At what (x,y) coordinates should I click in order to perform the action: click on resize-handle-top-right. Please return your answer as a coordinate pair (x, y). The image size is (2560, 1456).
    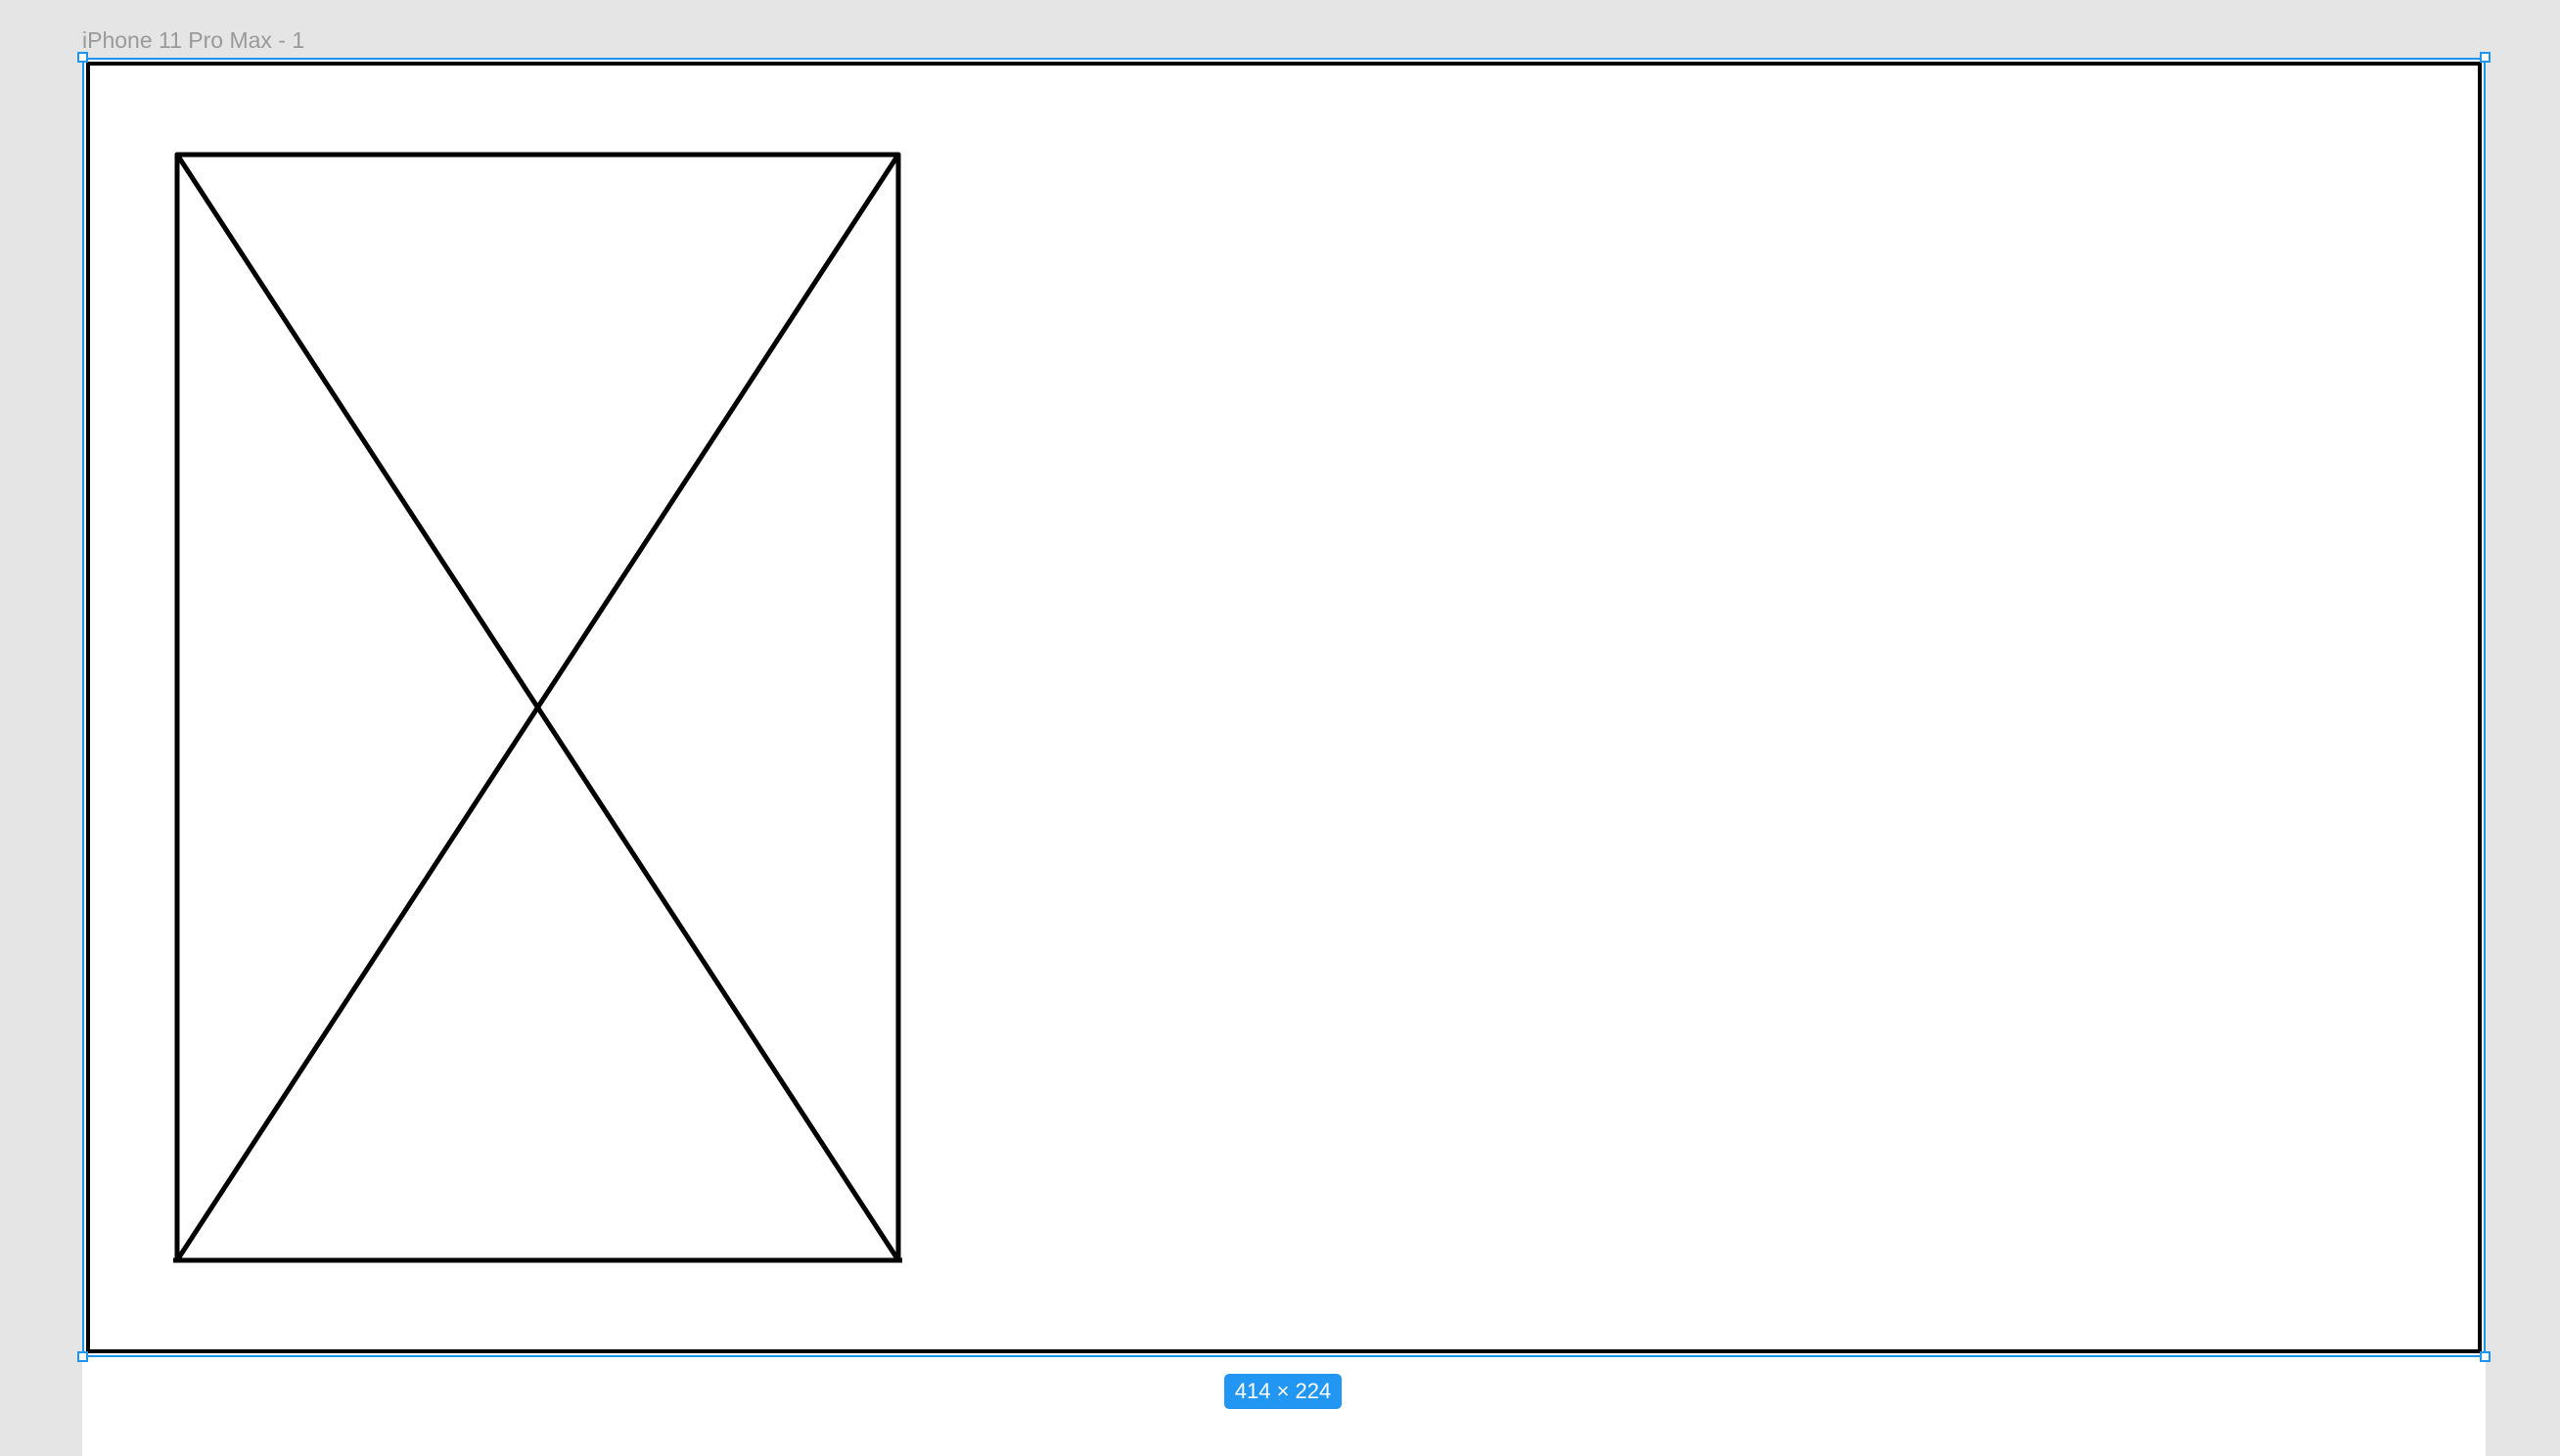
    Looking at the image, I should click on (2485, 57).